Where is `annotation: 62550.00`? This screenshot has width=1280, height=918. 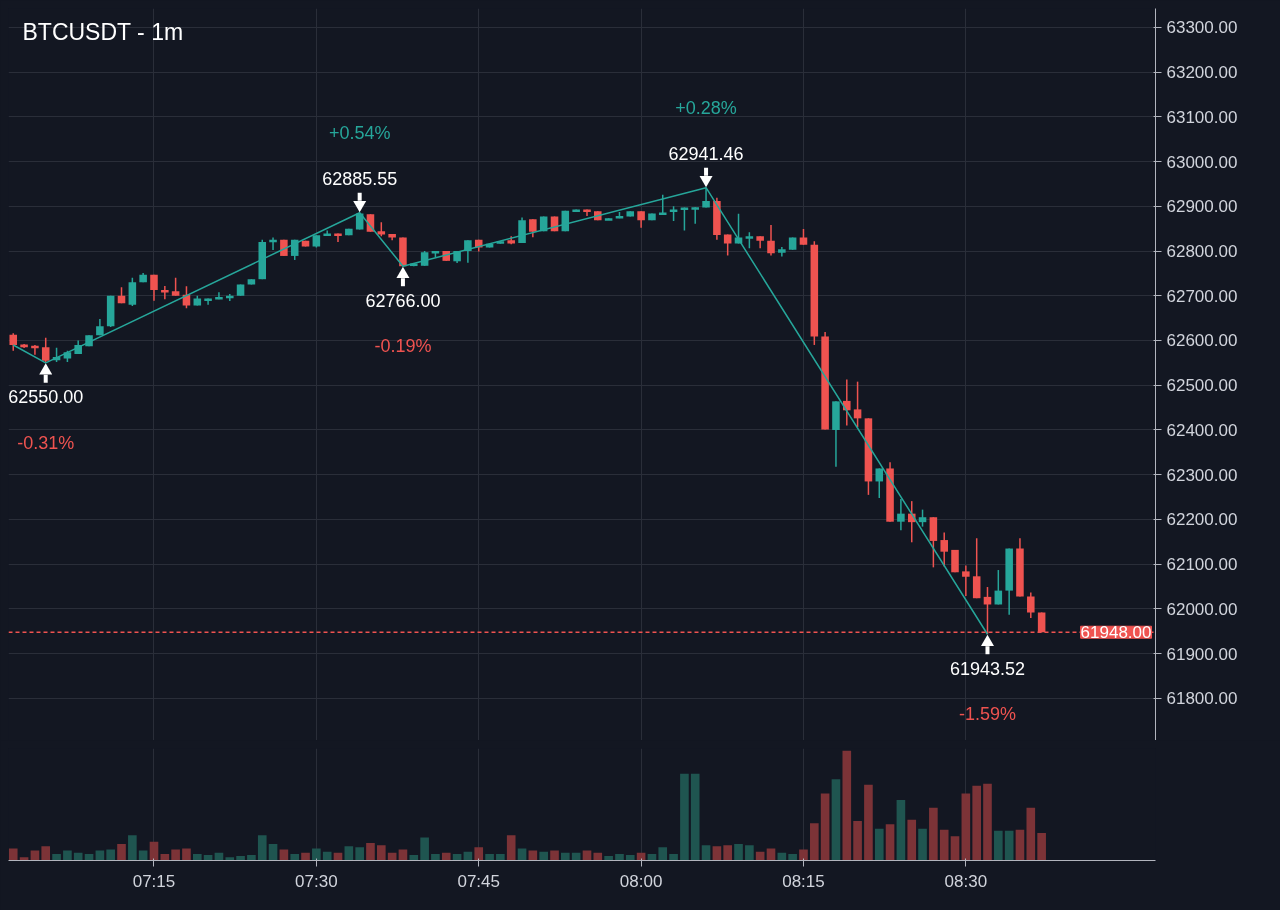 annotation: 62550.00 is located at coordinates (46, 397).